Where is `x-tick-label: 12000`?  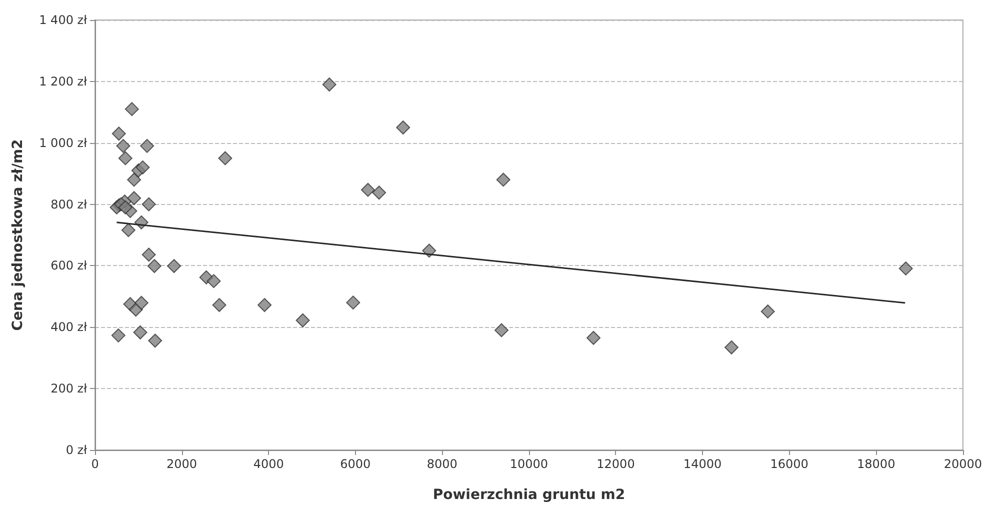
x-tick-label: 12000 is located at coordinates (615, 464).